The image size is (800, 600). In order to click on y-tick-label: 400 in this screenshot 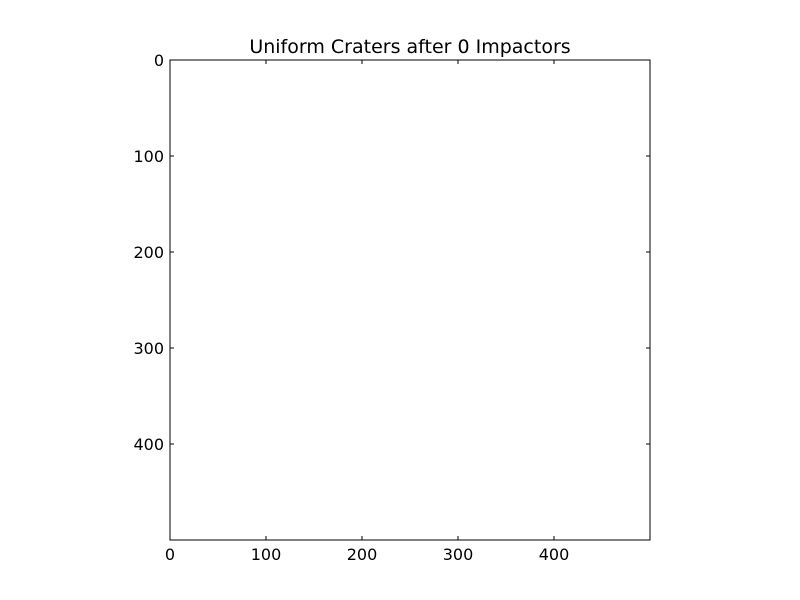, I will do `click(148, 444)`.